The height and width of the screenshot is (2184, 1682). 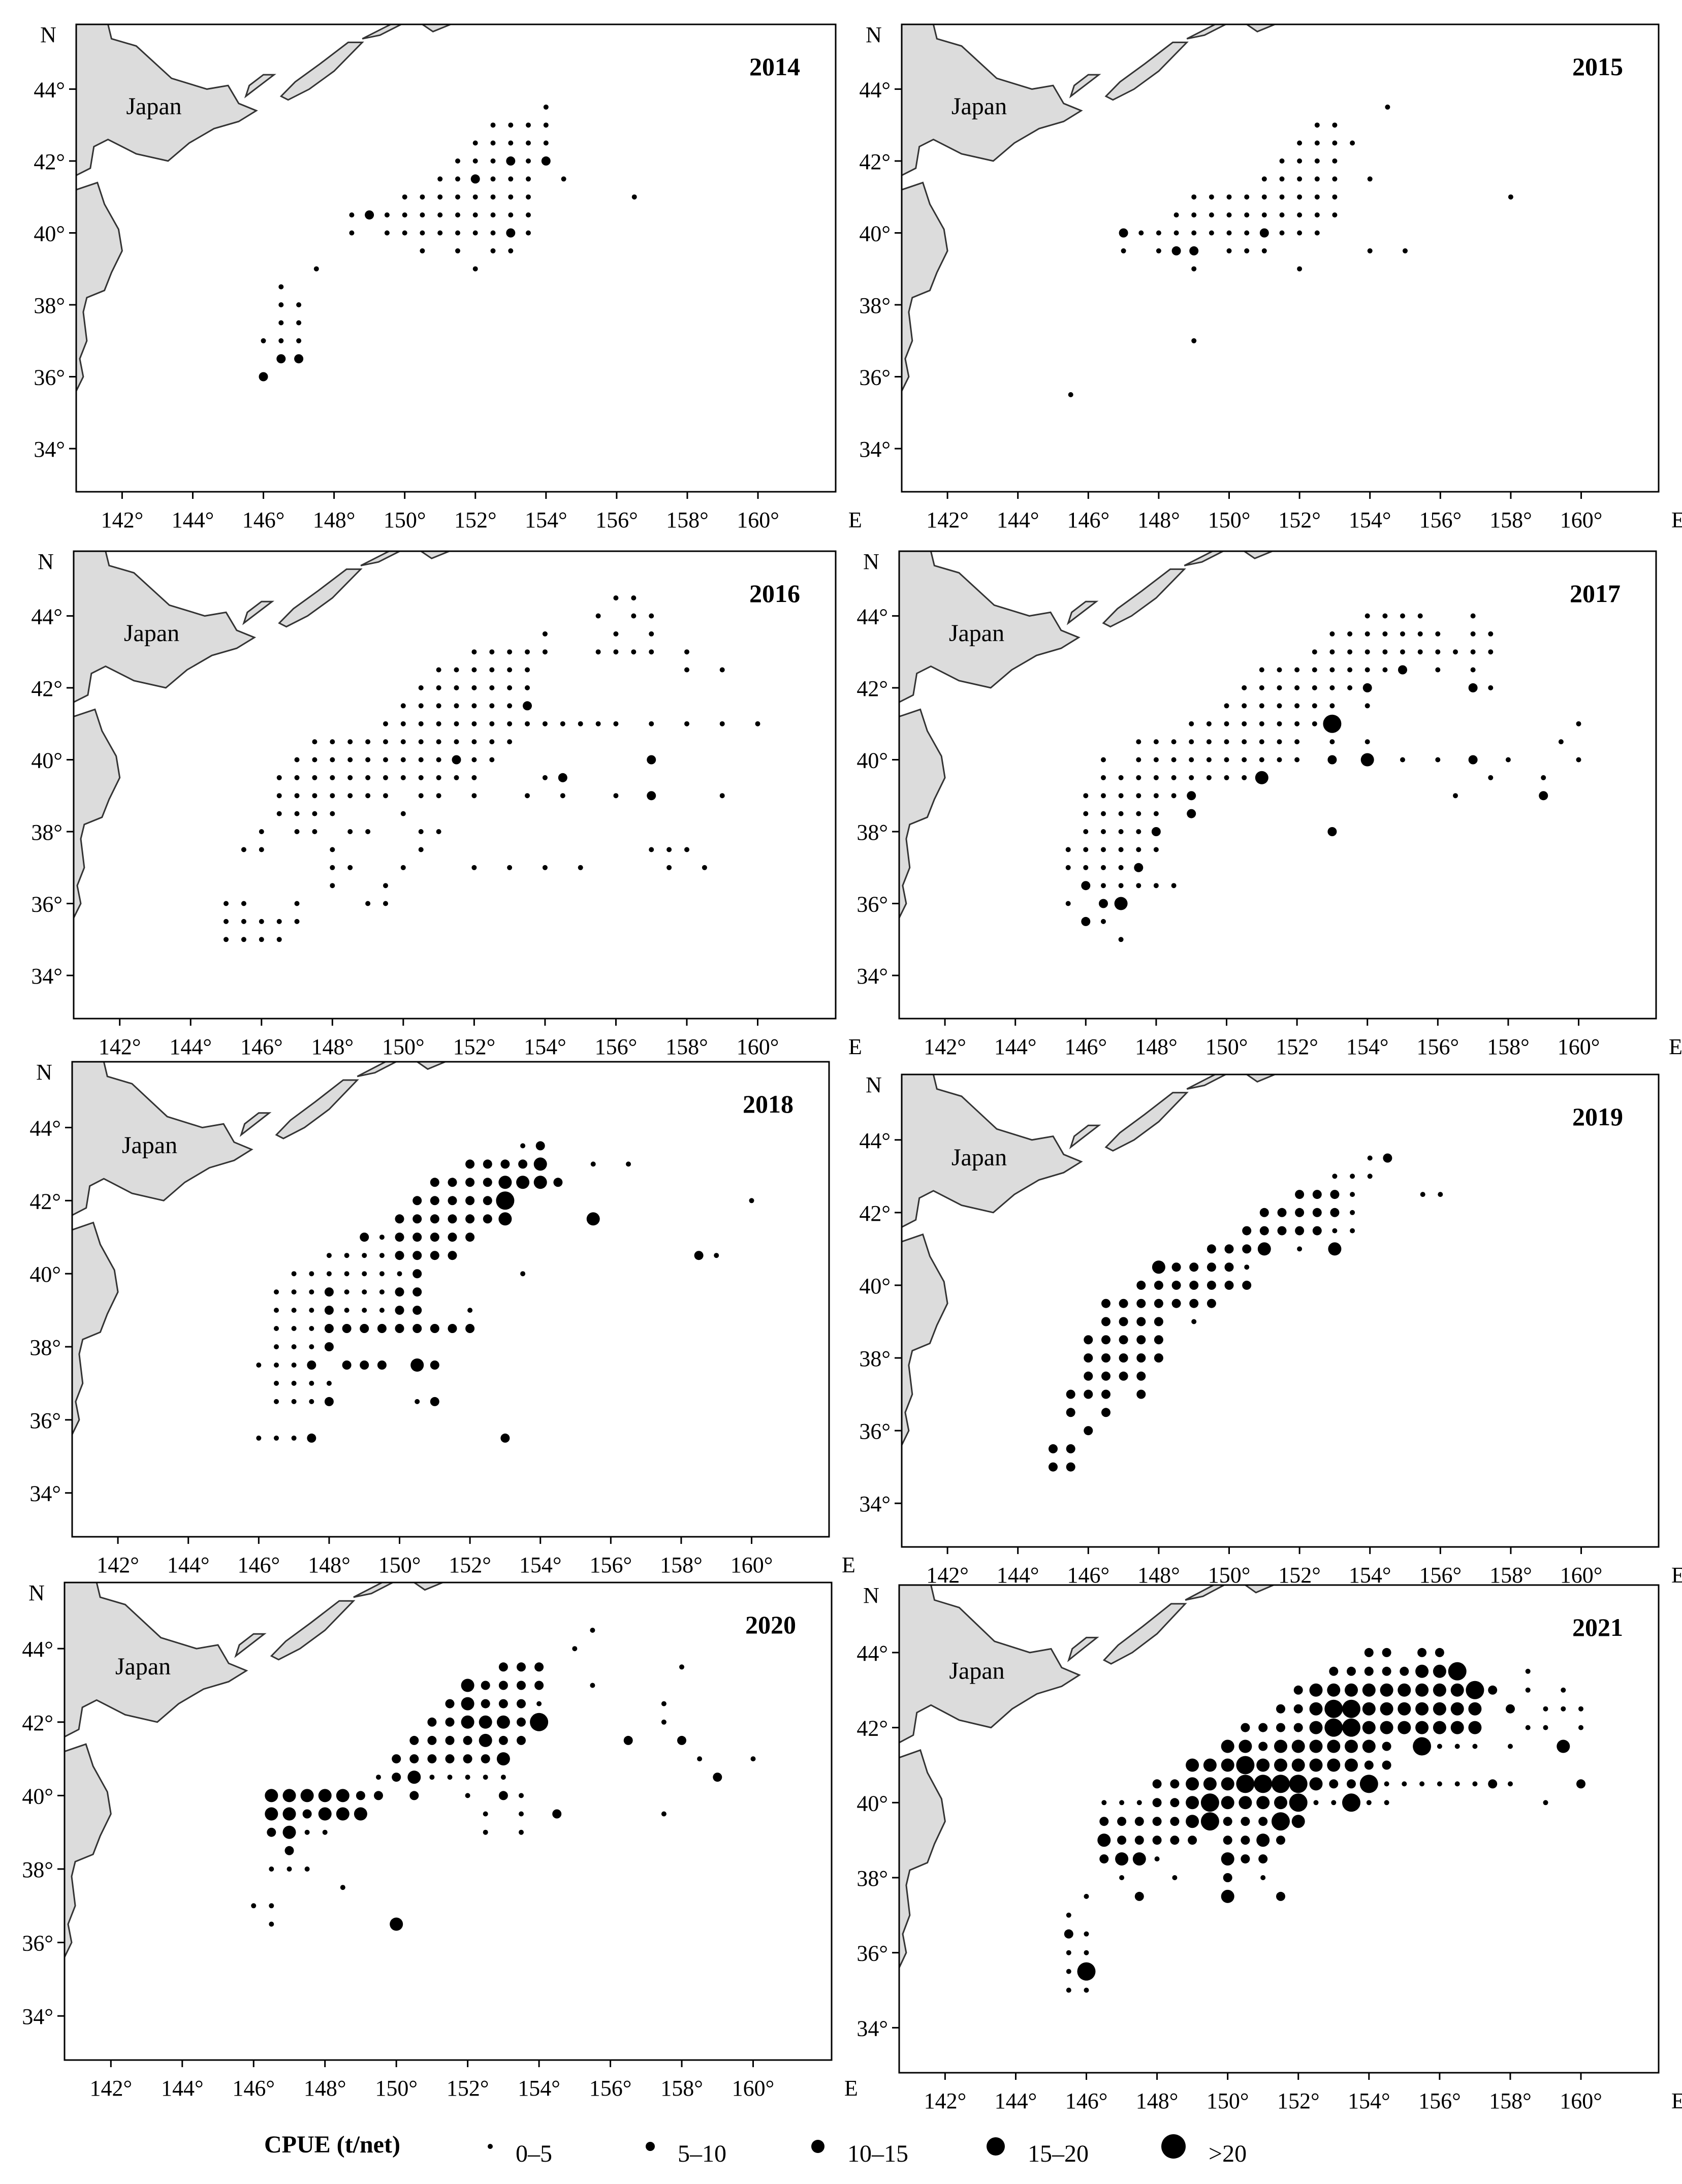 I want to click on japan-label: Japan, so click(x=979, y=106).